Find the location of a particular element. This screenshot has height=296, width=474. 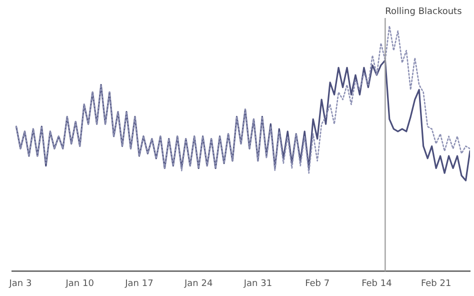

x-tick-label: Feb 21 is located at coordinates (436, 283).